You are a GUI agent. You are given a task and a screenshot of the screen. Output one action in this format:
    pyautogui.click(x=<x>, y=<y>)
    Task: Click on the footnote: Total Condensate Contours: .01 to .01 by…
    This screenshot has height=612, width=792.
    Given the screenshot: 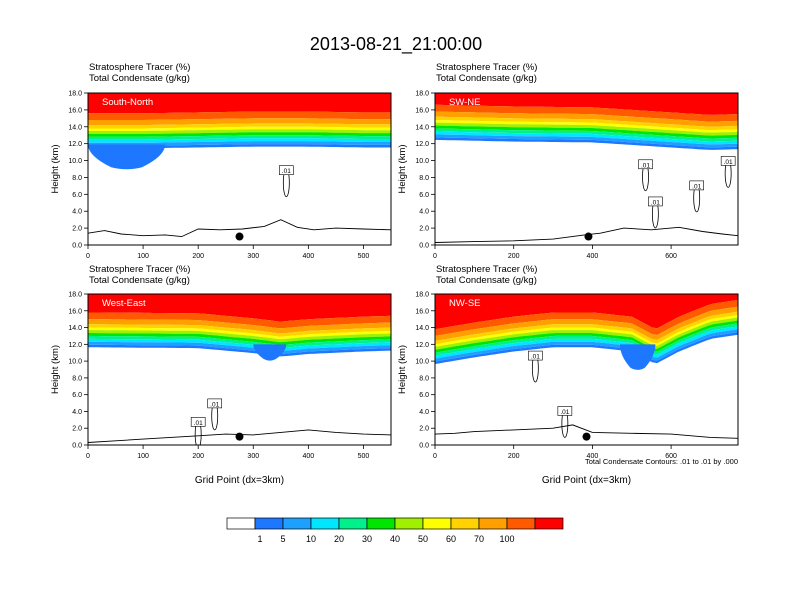 What is the action you would take?
    pyautogui.click(x=661, y=461)
    